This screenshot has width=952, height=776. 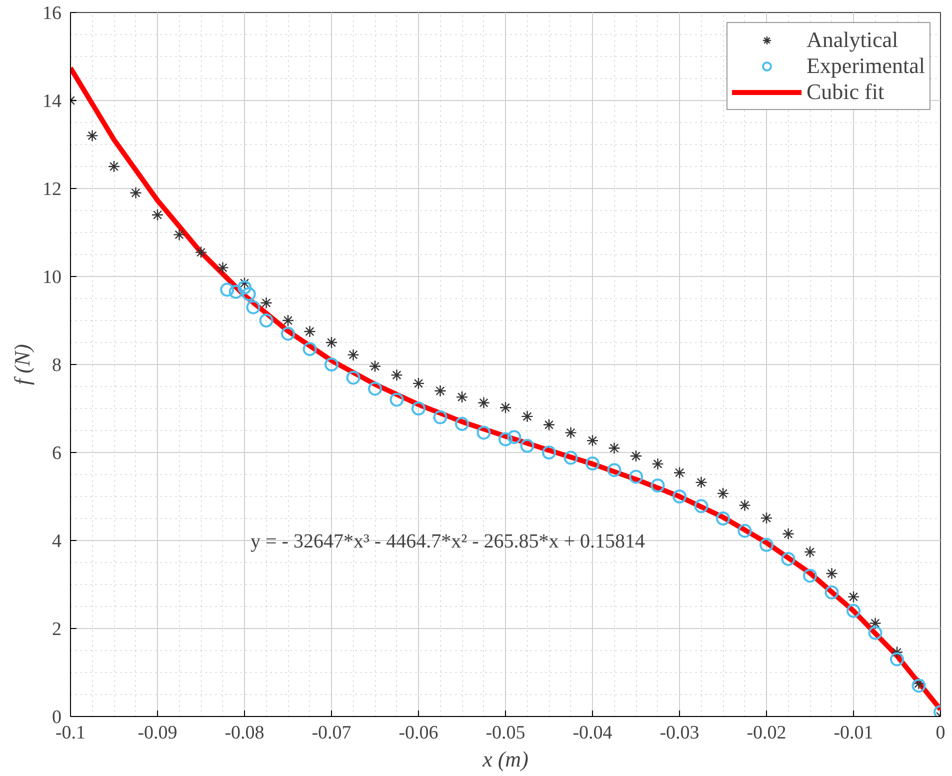 What do you see at coordinates (22, 364) in the screenshot?
I see `y-axis-title: f (N)` at bounding box center [22, 364].